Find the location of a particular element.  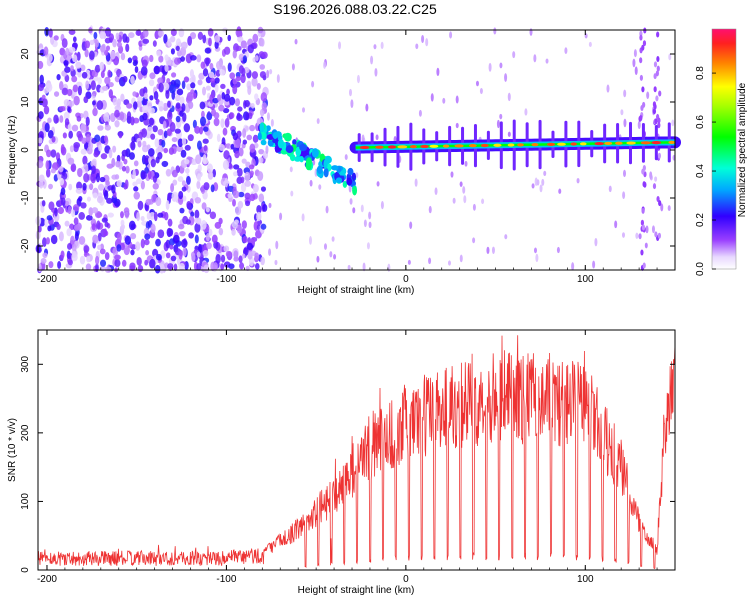

colorbar-ticks: 0.0 0.2 0.4 0.6 0.8 is located at coordinates (705, 171).